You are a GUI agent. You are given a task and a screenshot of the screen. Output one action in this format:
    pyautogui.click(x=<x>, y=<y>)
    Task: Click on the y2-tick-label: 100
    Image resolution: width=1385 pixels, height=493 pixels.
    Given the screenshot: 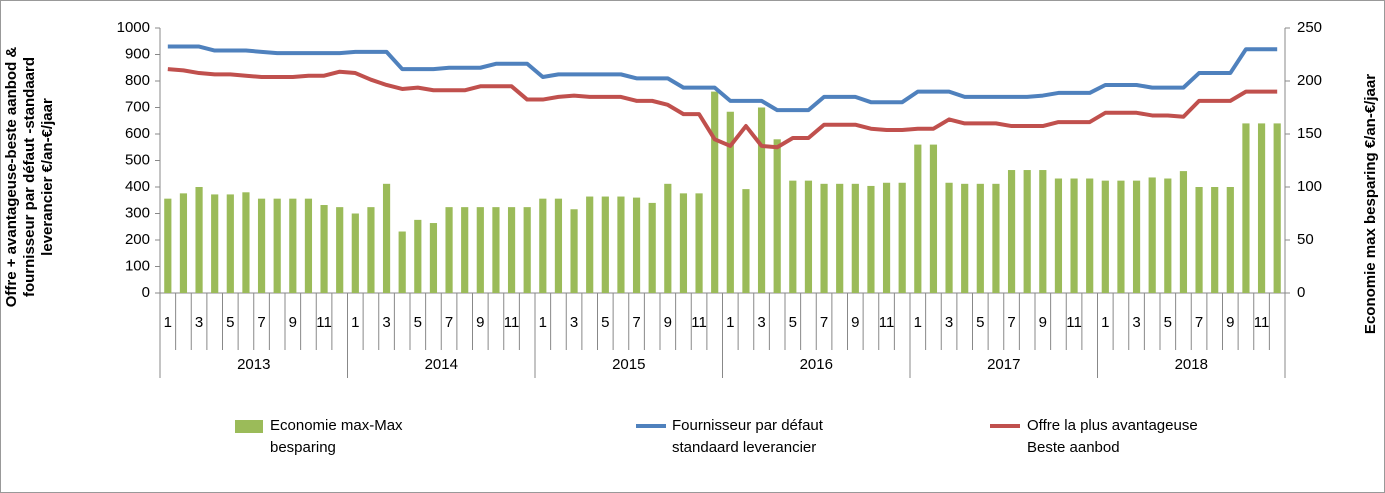 What is the action you would take?
    pyautogui.click(x=1309, y=186)
    